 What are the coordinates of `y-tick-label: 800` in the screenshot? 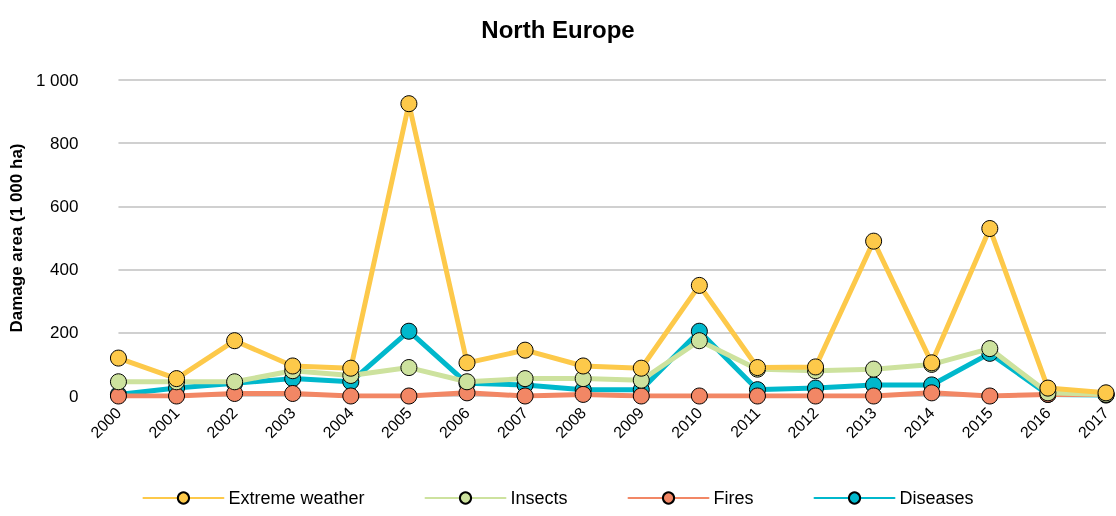 It's located at (64, 143).